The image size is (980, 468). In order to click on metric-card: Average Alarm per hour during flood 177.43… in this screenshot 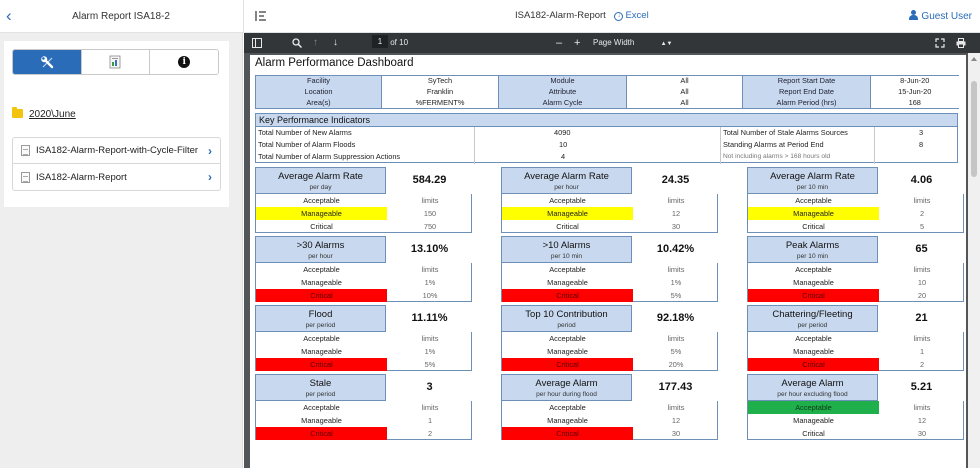, I will do `click(609, 407)`.